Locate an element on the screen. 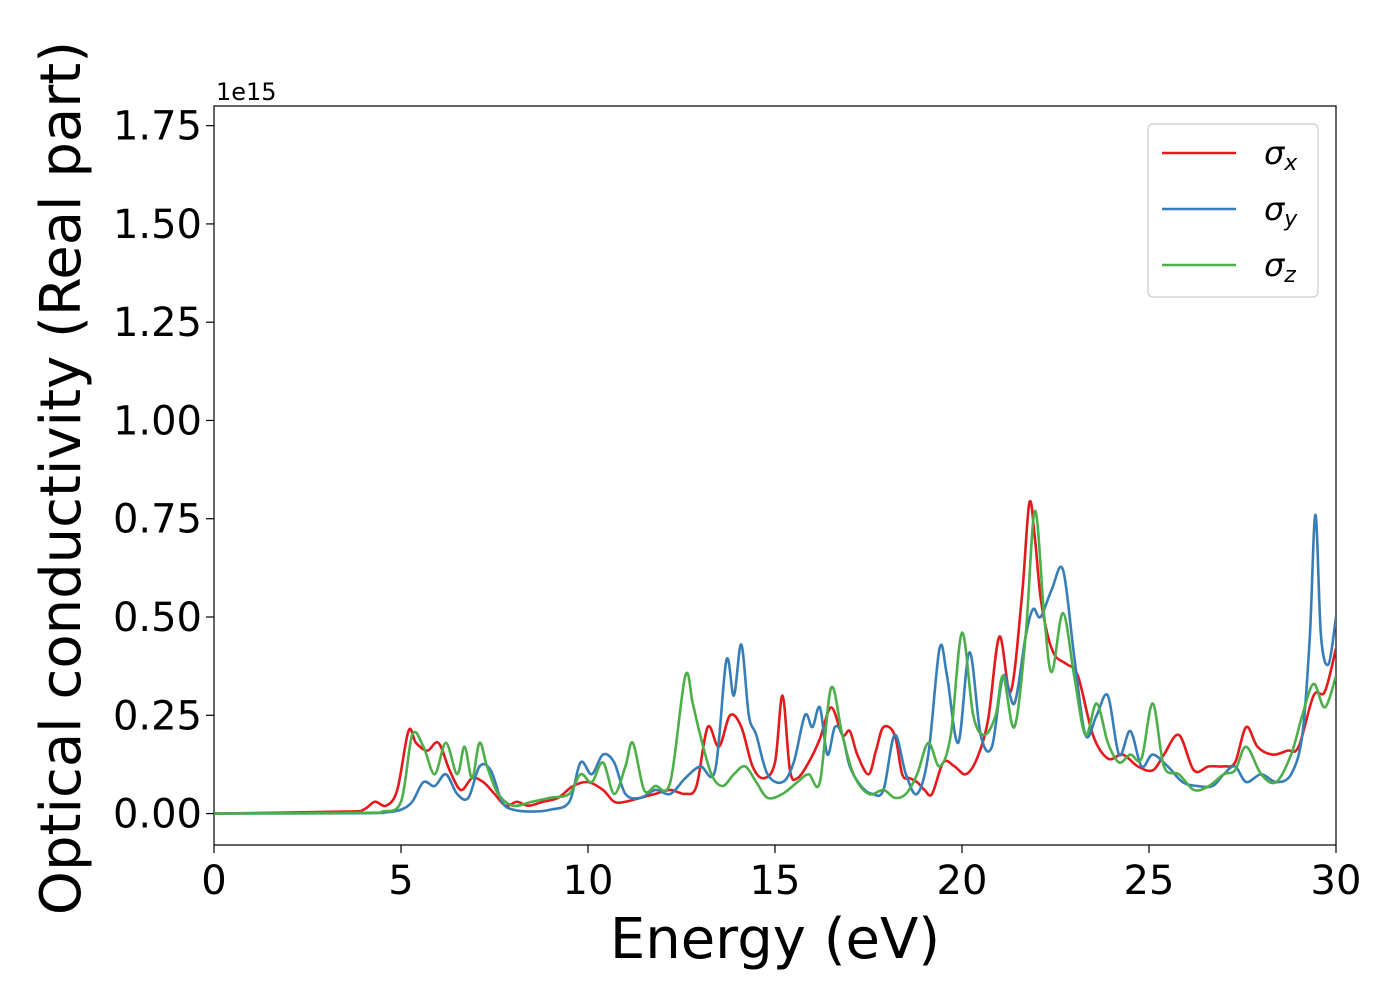  offset-label: 1e15 is located at coordinates (246, 92).